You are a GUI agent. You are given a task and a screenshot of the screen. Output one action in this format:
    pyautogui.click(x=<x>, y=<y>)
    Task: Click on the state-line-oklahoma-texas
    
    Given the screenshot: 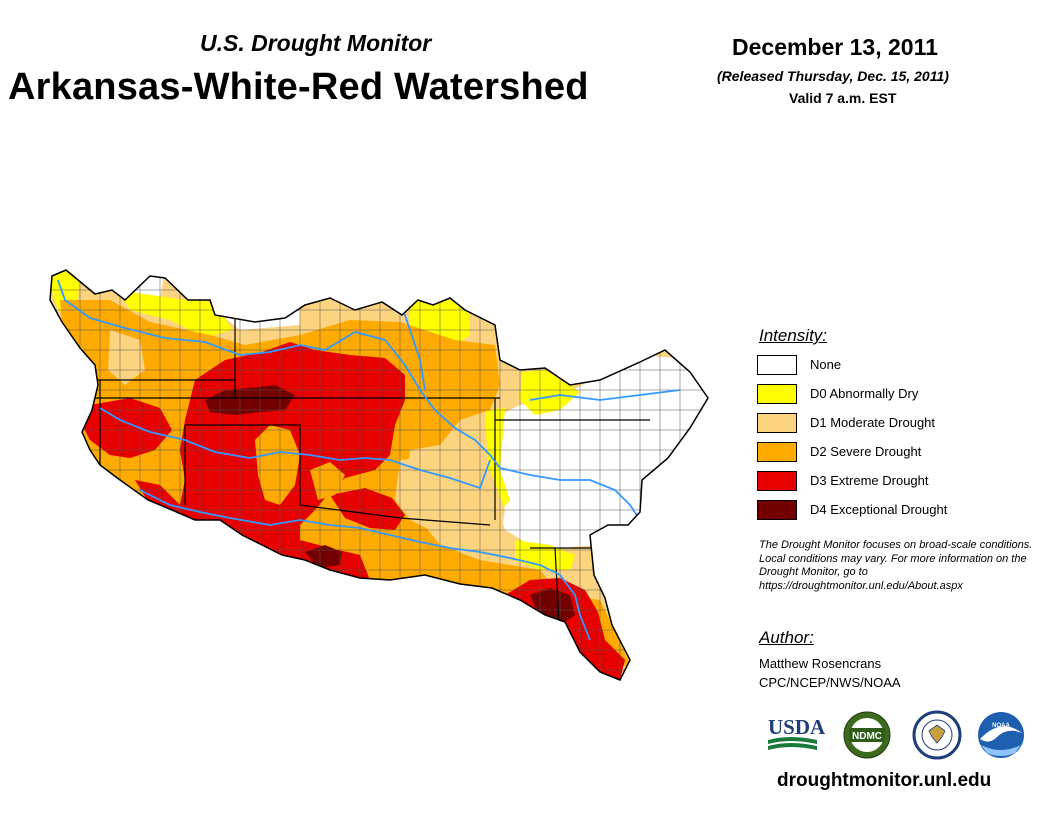 What is the action you would take?
    pyautogui.click(x=338, y=475)
    